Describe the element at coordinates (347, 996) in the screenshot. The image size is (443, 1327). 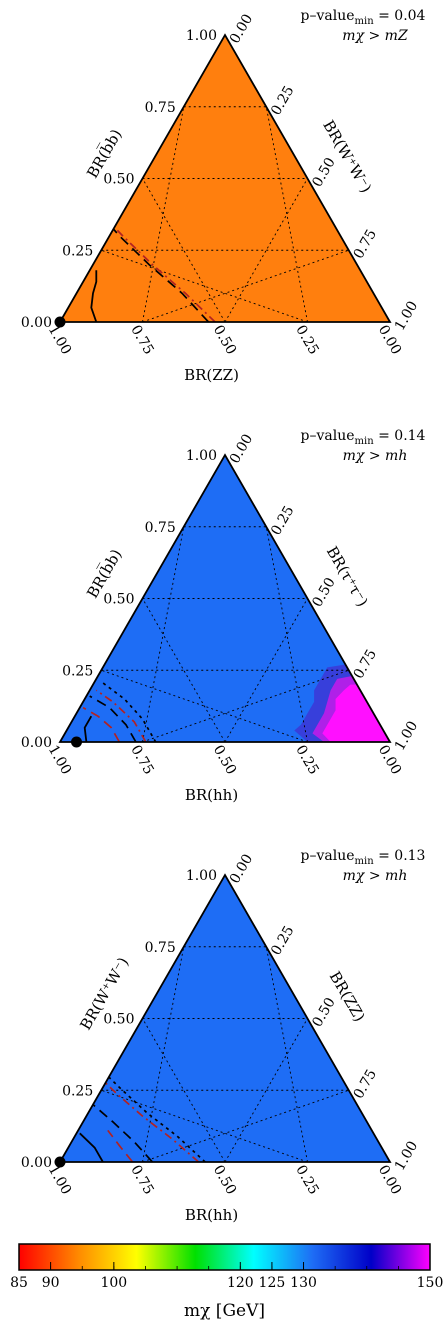
I see `right-axis-label: BR(ZZ)` at that location.